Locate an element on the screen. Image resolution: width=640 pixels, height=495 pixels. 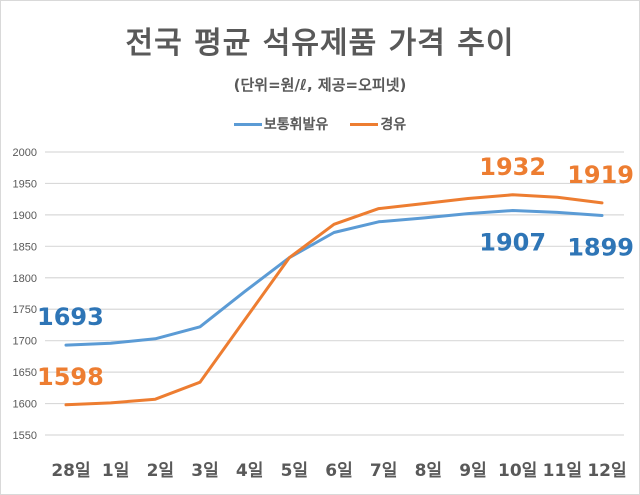
legend-label-gasoline: 보통휘발유 is located at coordinates (296, 125).